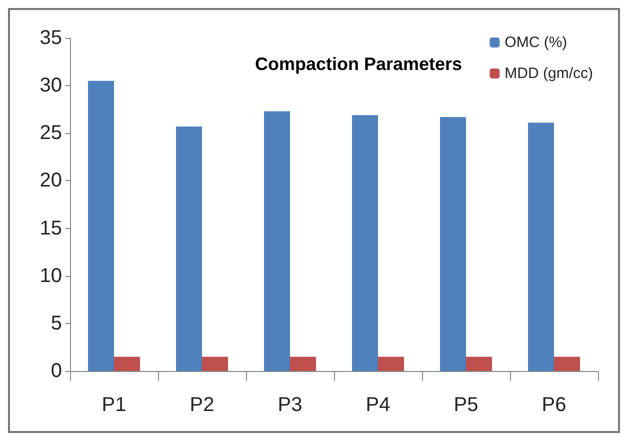  I want to click on x-tick-label: P6, so click(554, 405).